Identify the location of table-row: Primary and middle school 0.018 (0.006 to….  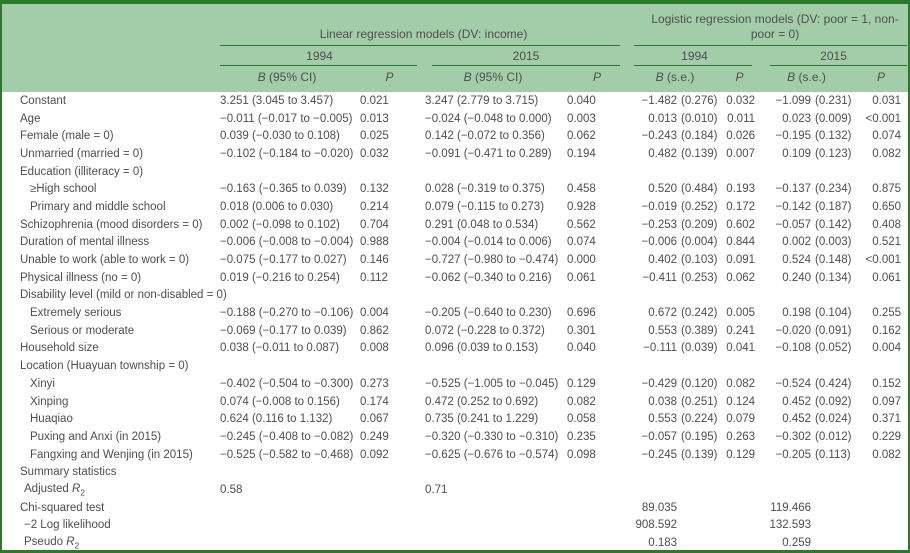
(455, 207).